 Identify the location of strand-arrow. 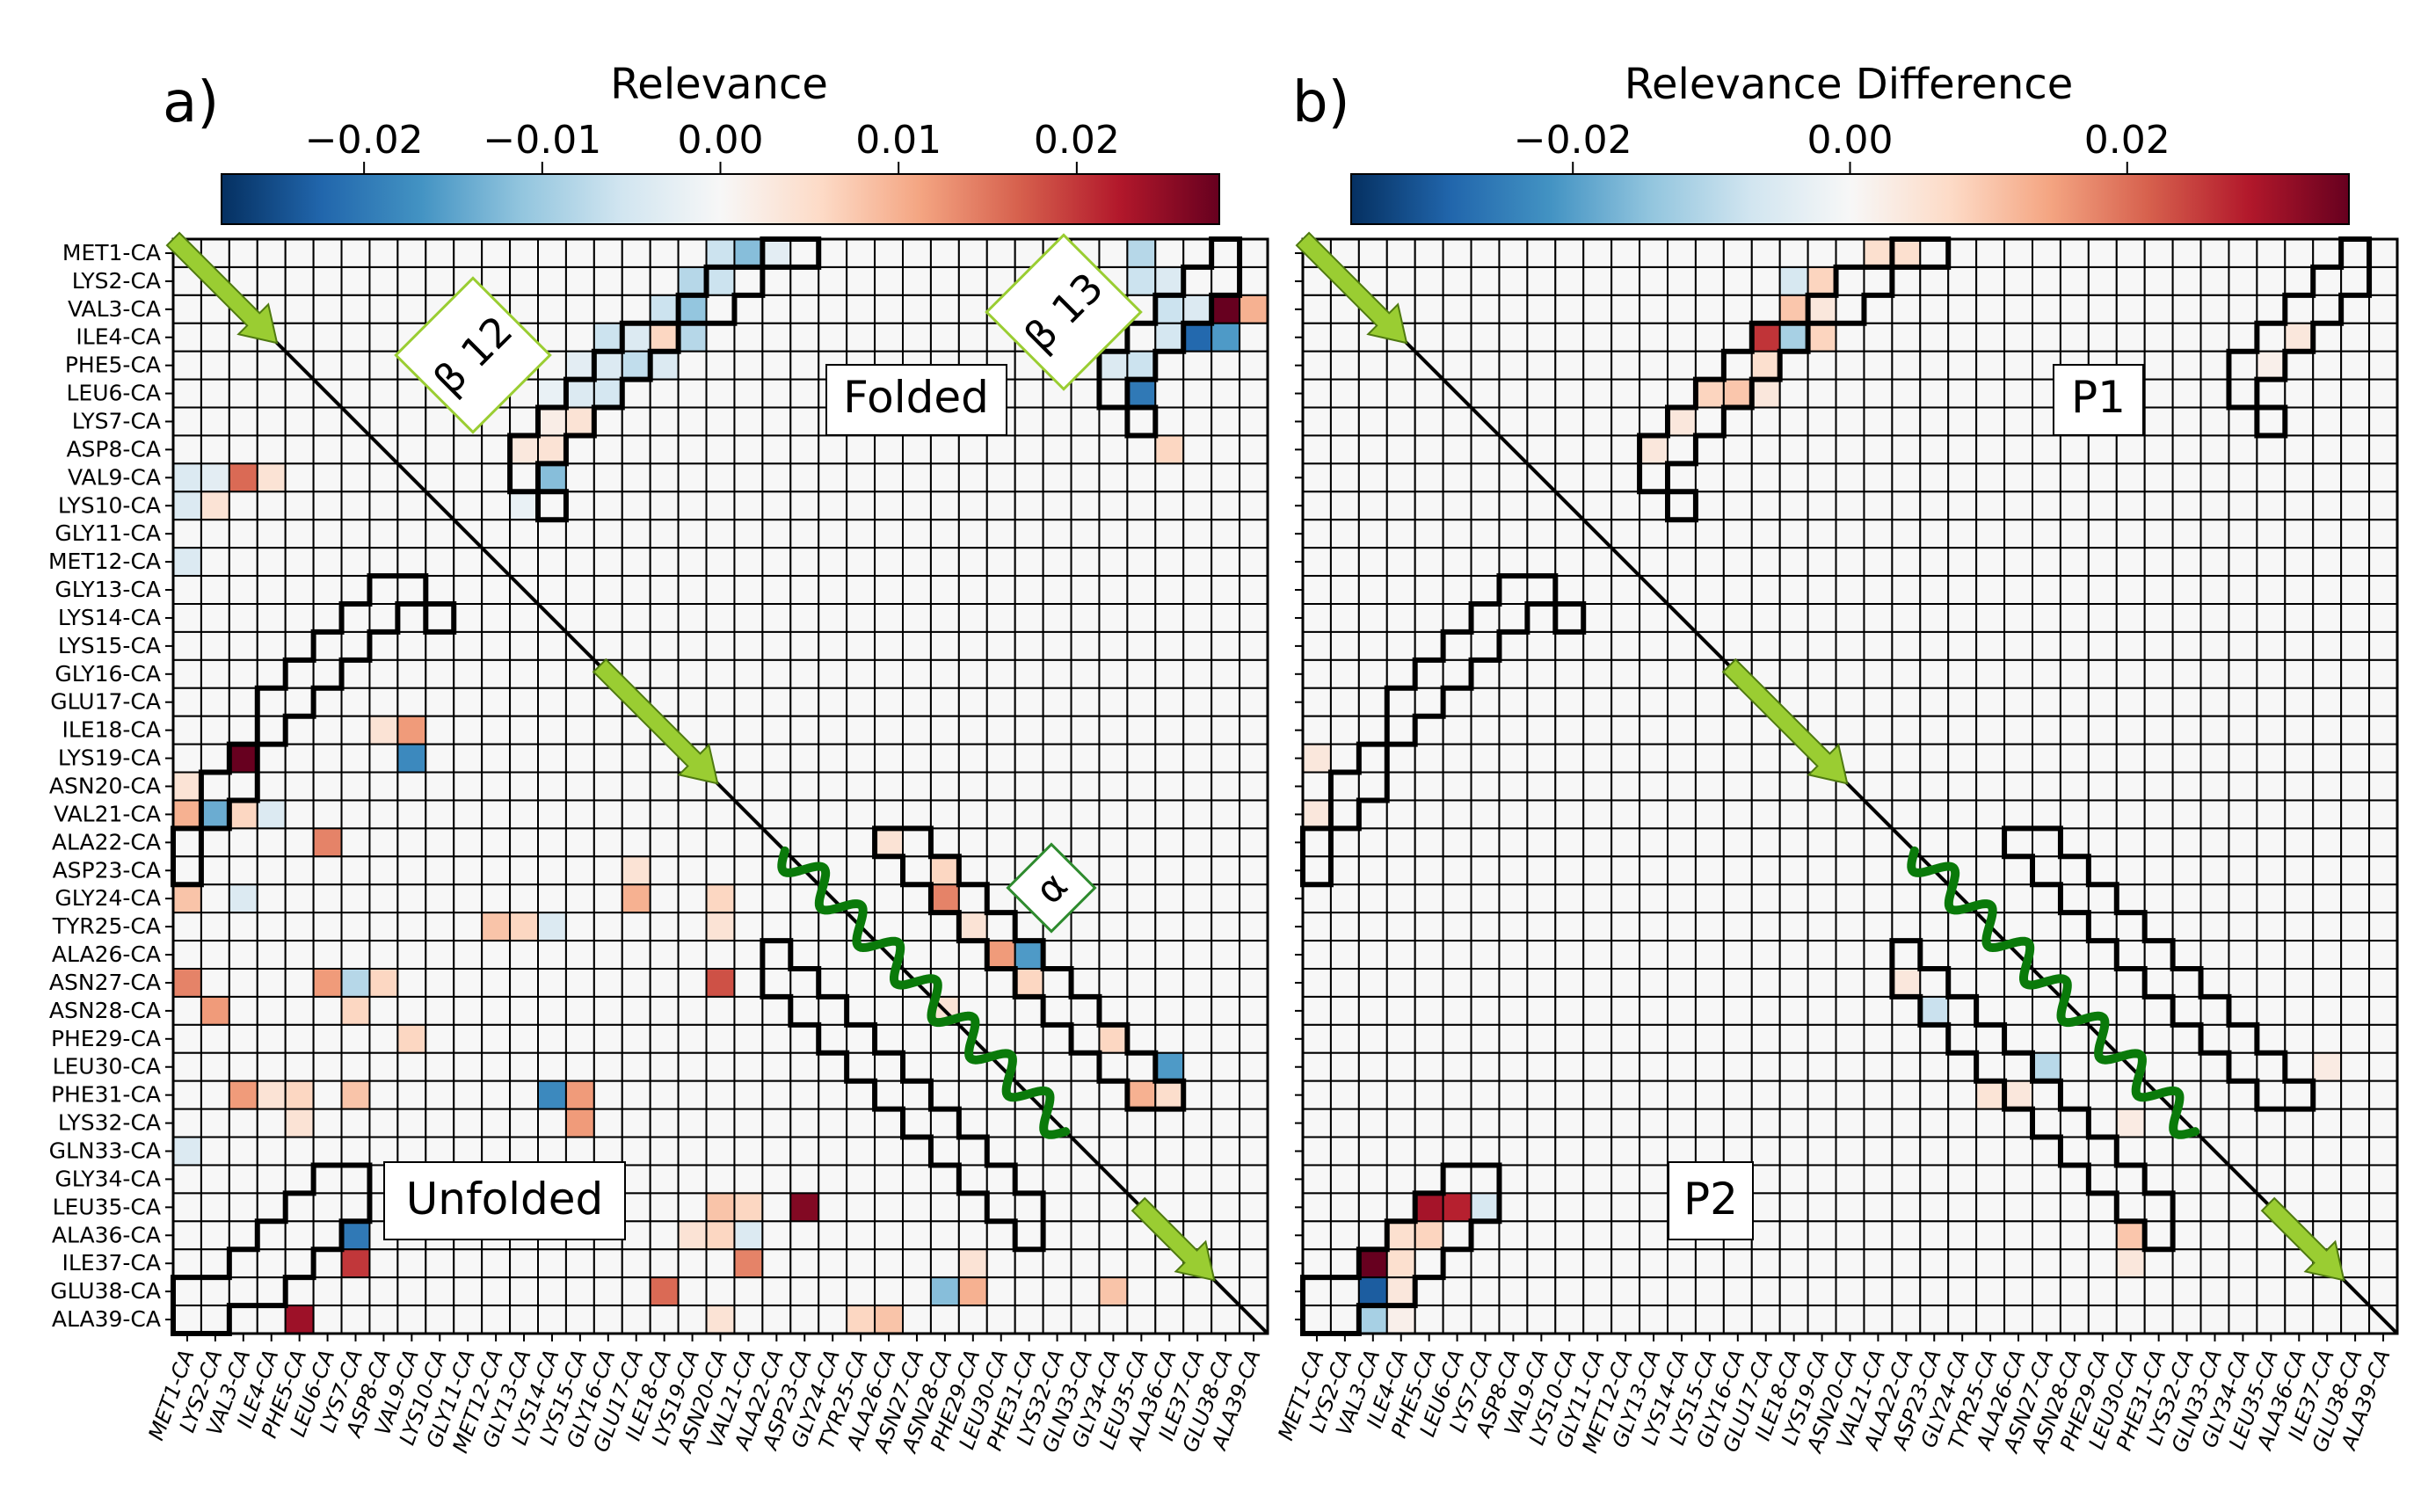
(222, 288).